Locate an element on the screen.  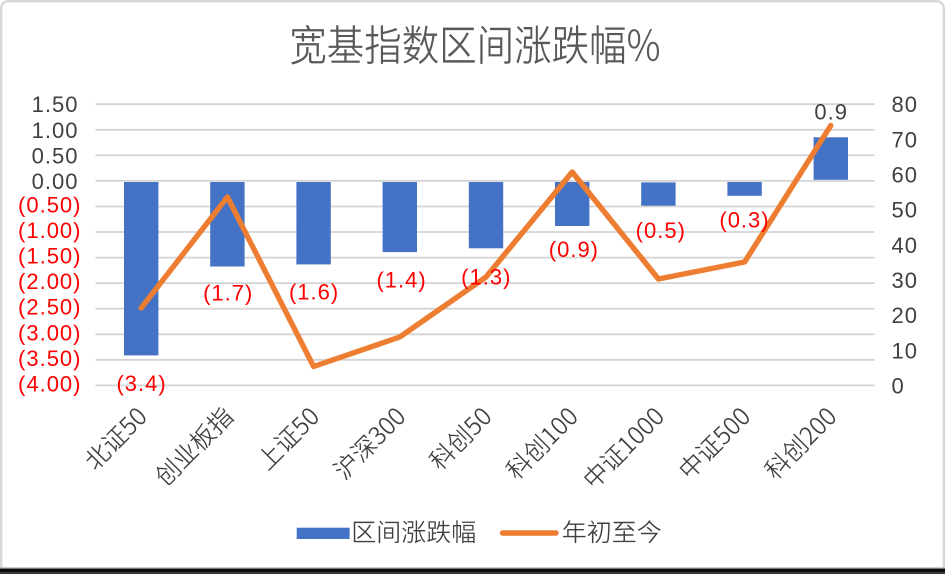
svg-text: 0.50 is located at coordinates (55, 155).